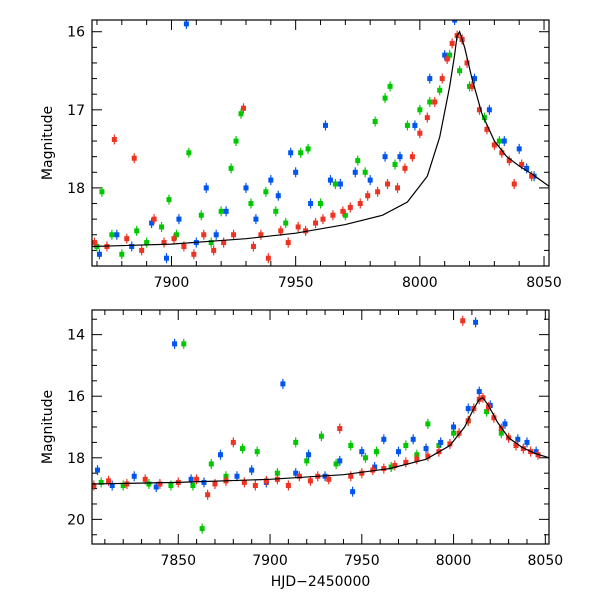 The height and width of the screenshot is (600, 600). Describe the element at coordinates (362, 561) in the screenshot. I see `x-tick-label: 7950` at that location.